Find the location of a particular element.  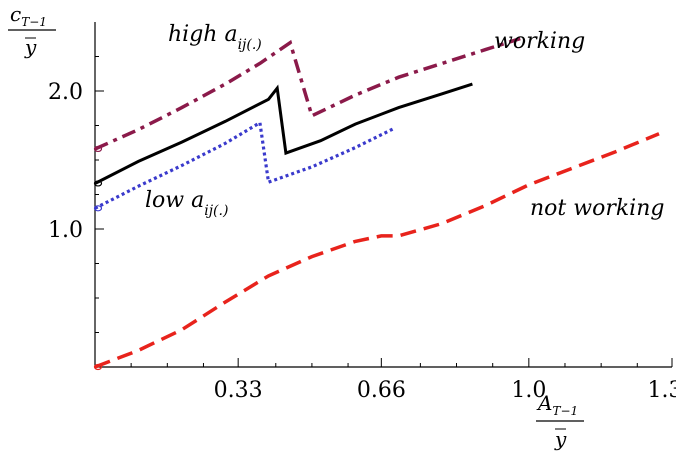

y-axis-title-denominator: y is located at coordinates (30, 47).